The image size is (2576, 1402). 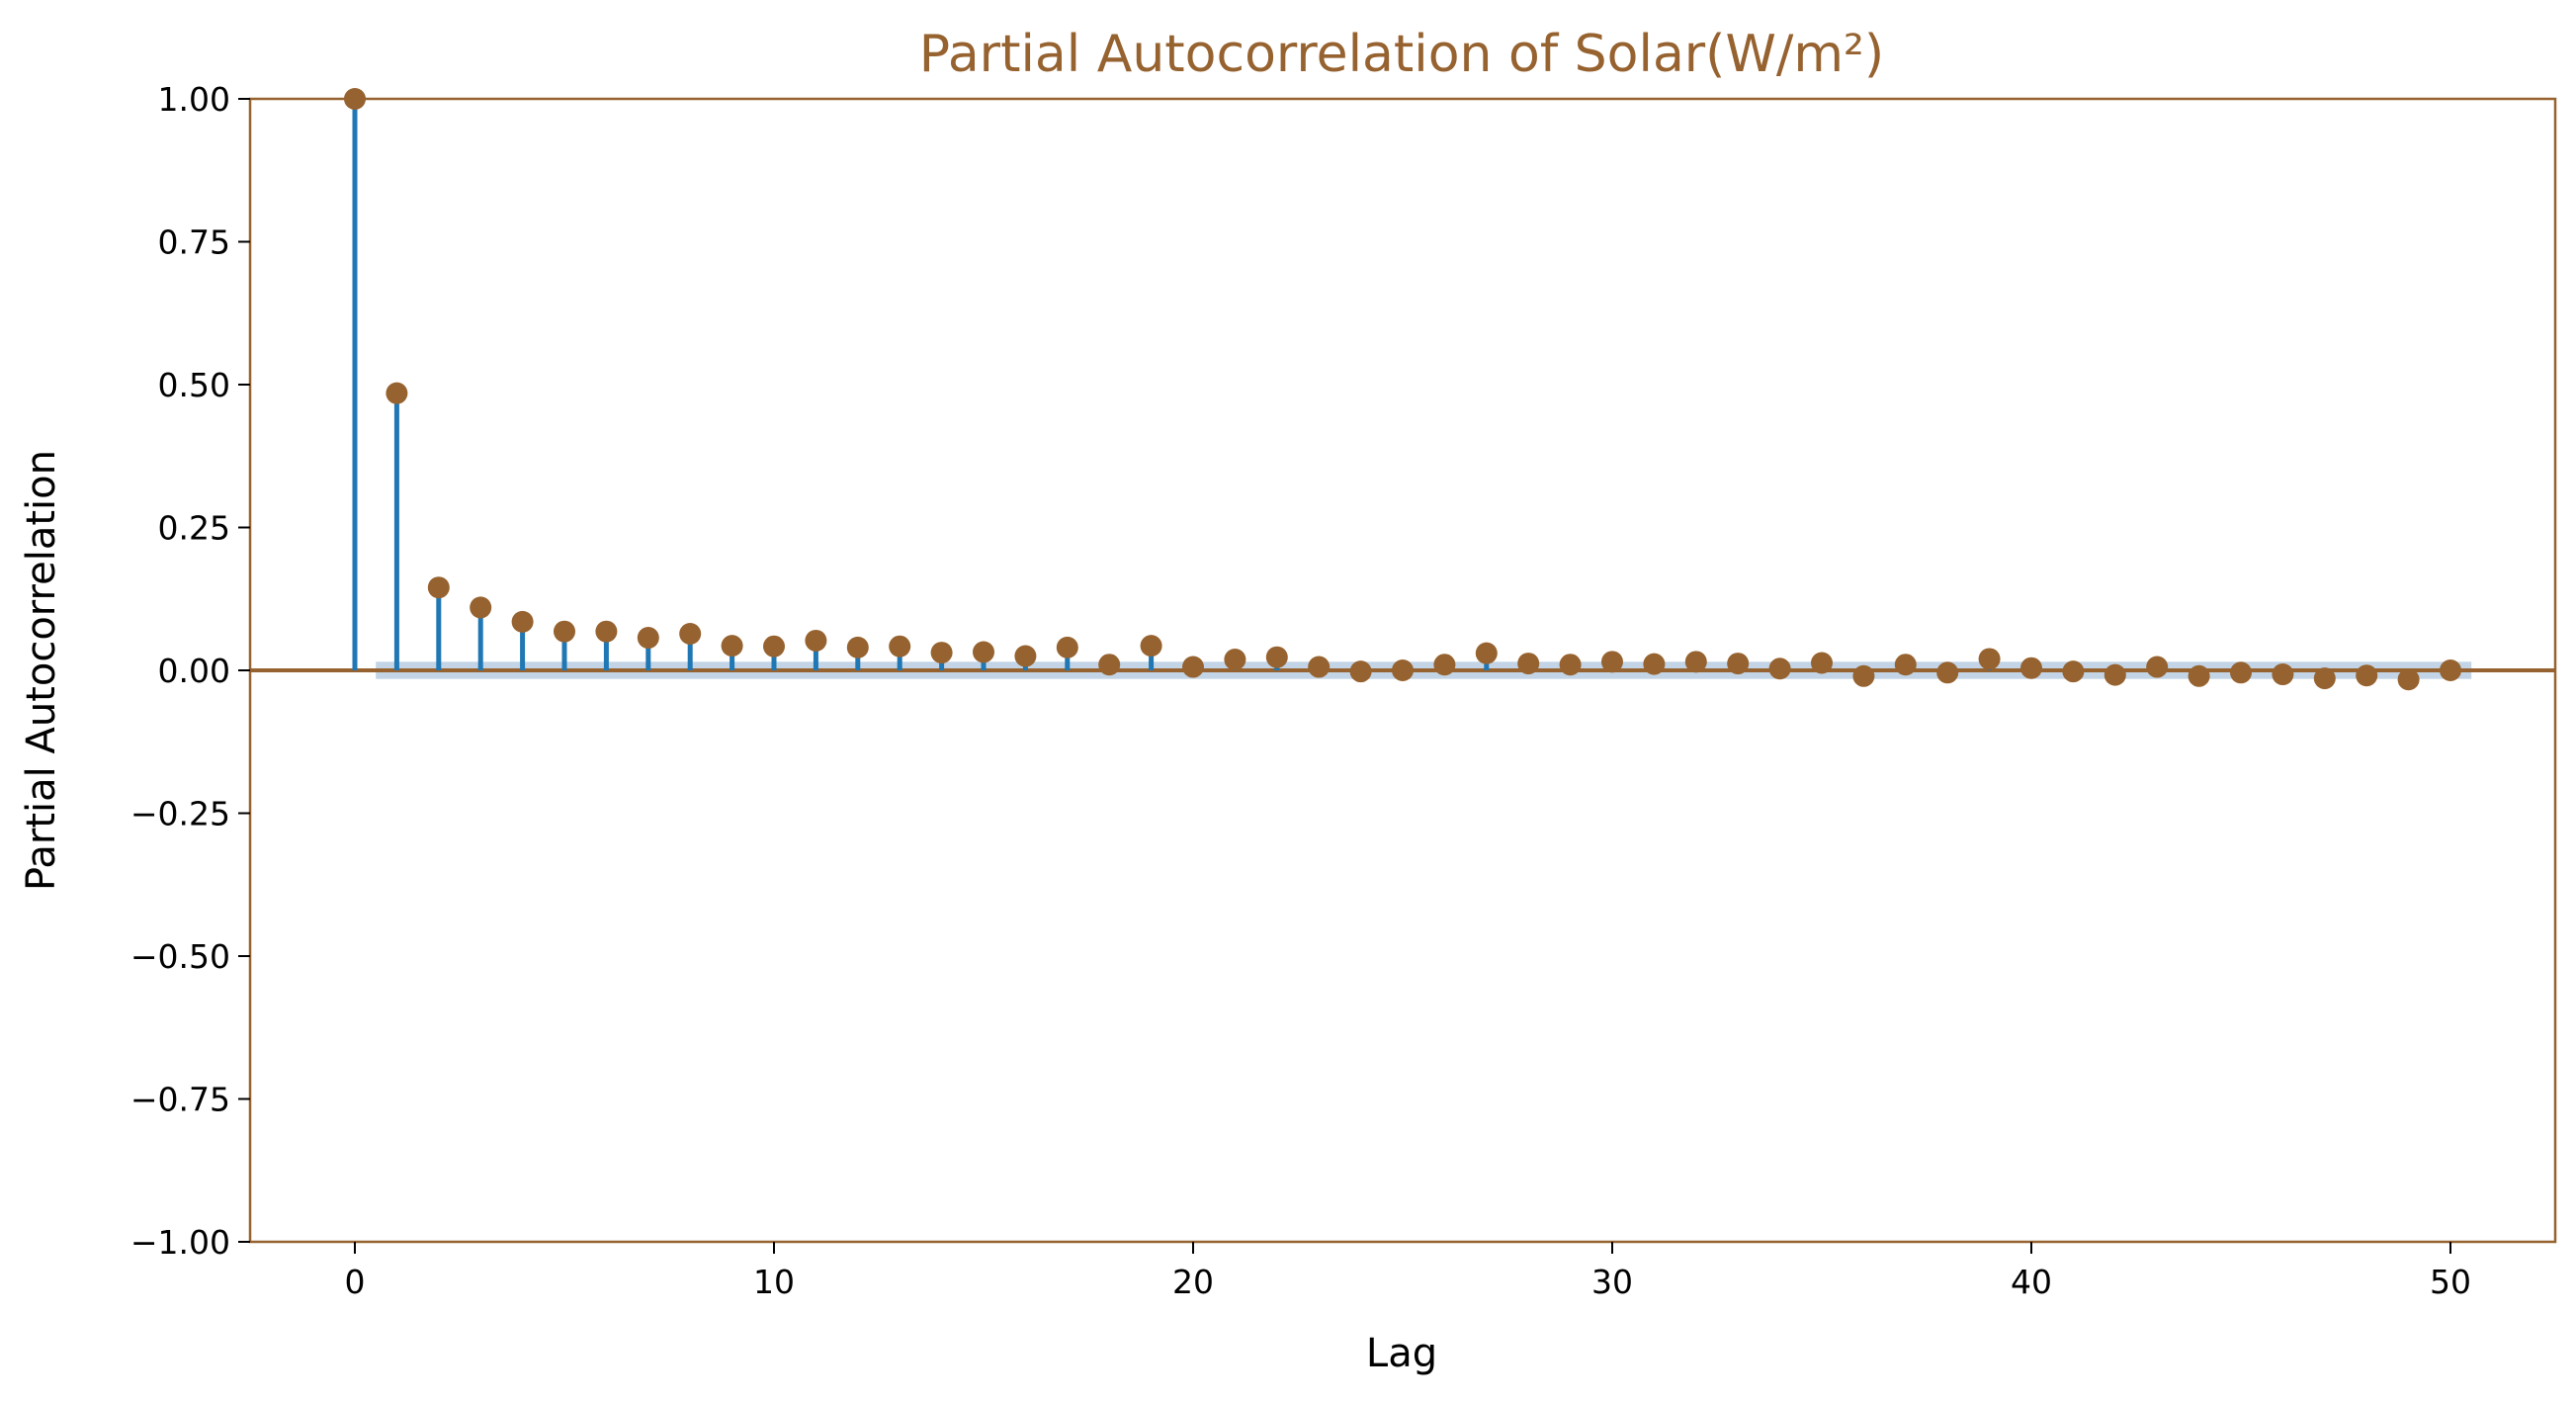 What do you see at coordinates (1193, 1282) in the screenshot?
I see `x-tick-label: 20` at bounding box center [1193, 1282].